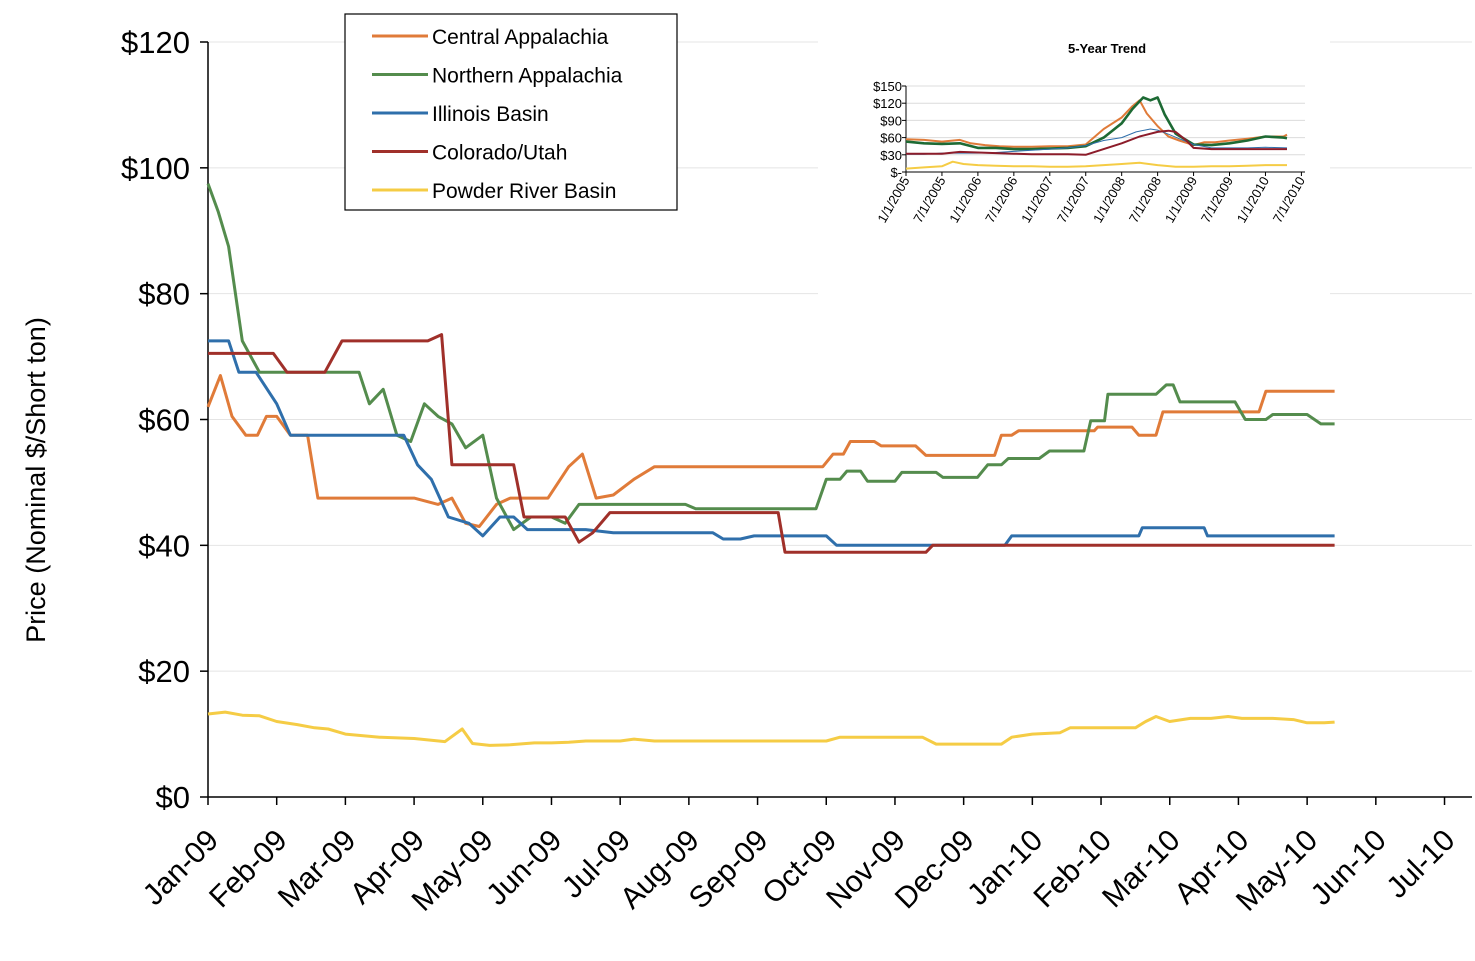 The height and width of the screenshot is (961, 1475). I want to click on inset-y-tick-label: $-, so click(896, 172).